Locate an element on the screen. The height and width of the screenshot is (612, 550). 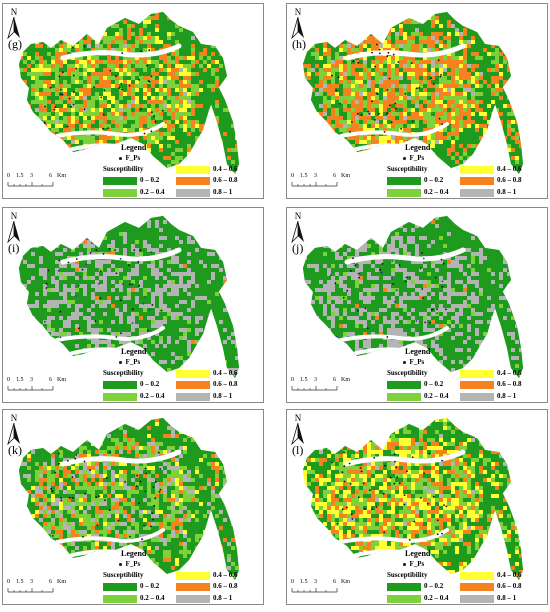
legend-class-item: 0.8 – 1 is located at coordinates (216, 599).